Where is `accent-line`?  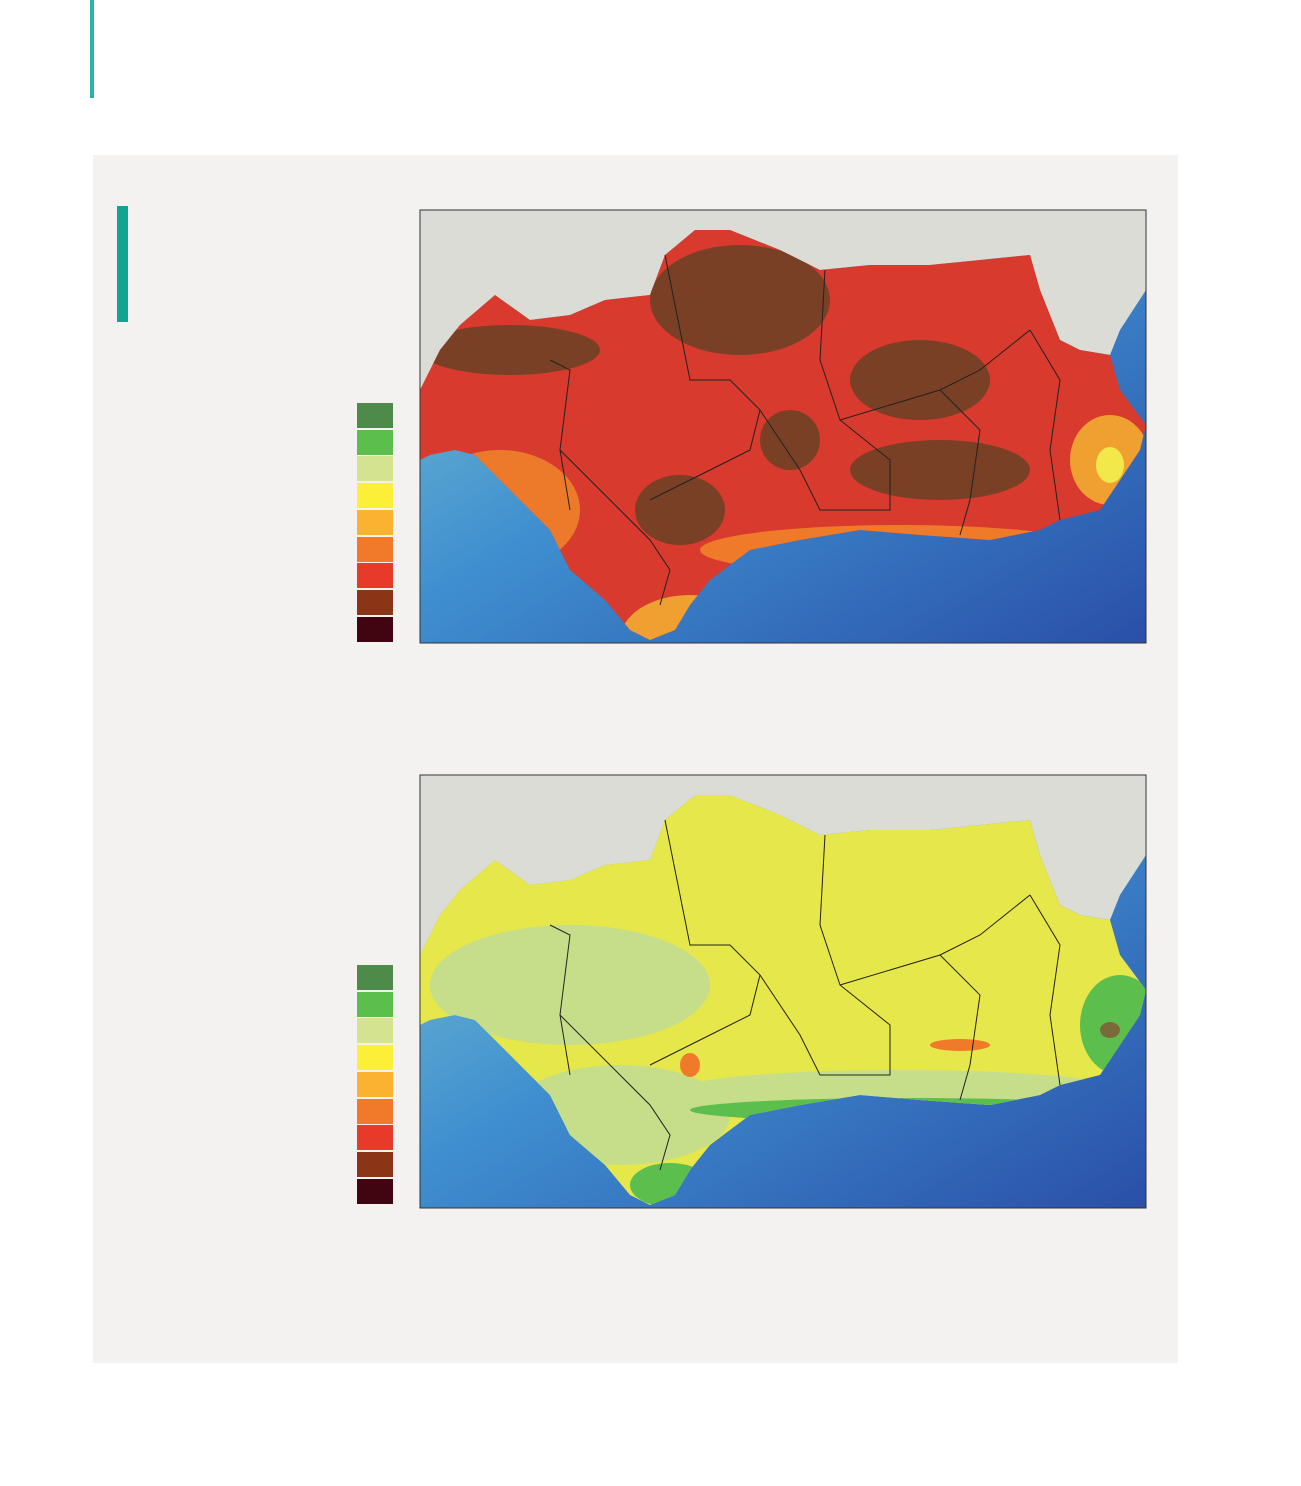
accent-line is located at coordinates (92, 49).